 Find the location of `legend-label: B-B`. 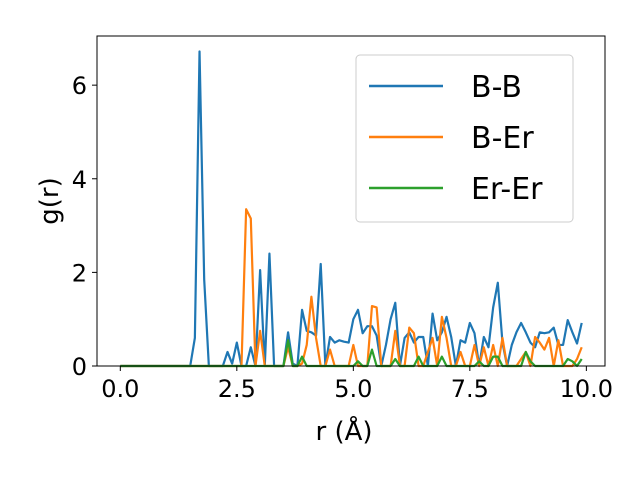

legend-label: B-B is located at coordinates (496, 87).